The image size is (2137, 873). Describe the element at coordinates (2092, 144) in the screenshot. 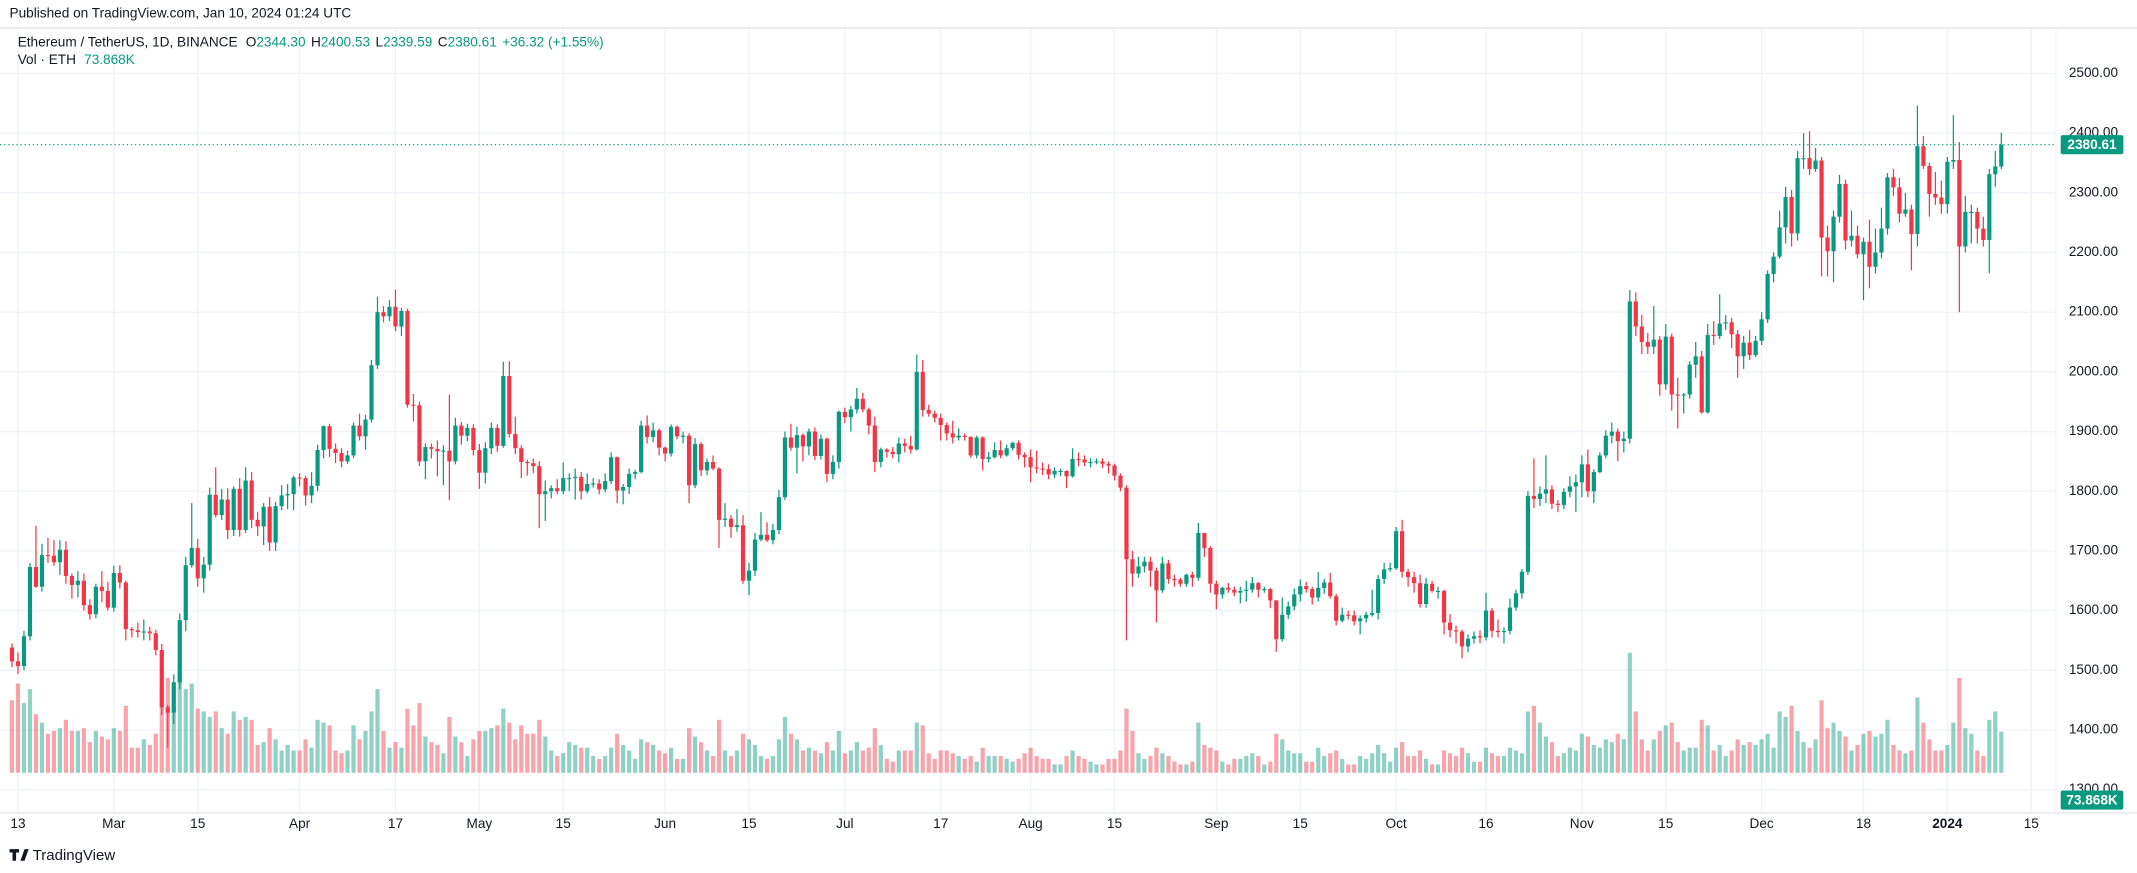

I see `last-price-label: 2380.61` at that location.